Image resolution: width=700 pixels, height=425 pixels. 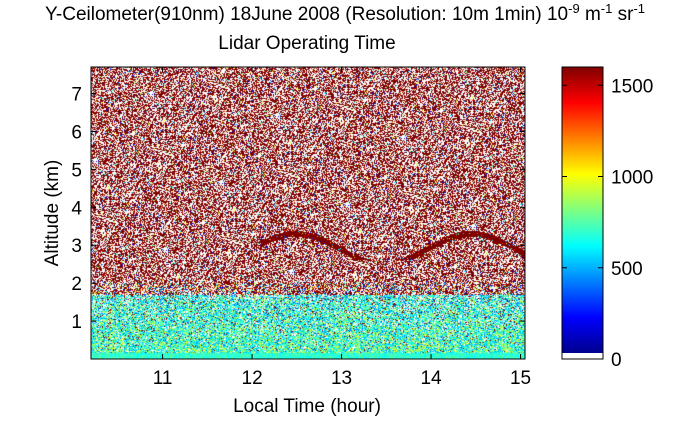 I want to click on y-tick-label: 3, so click(x=76, y=246).